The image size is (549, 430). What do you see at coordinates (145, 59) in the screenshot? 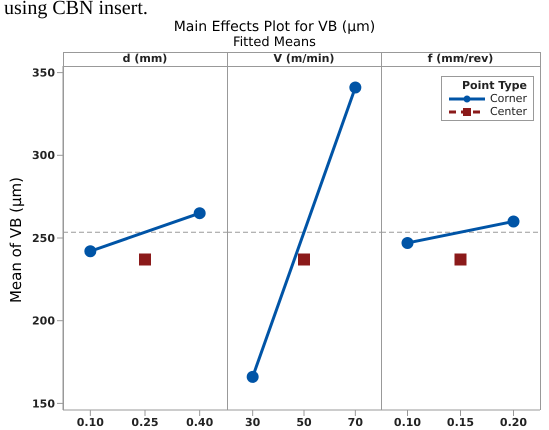
I see `chart-title: d (mm)` at bounding box center [145, 59].